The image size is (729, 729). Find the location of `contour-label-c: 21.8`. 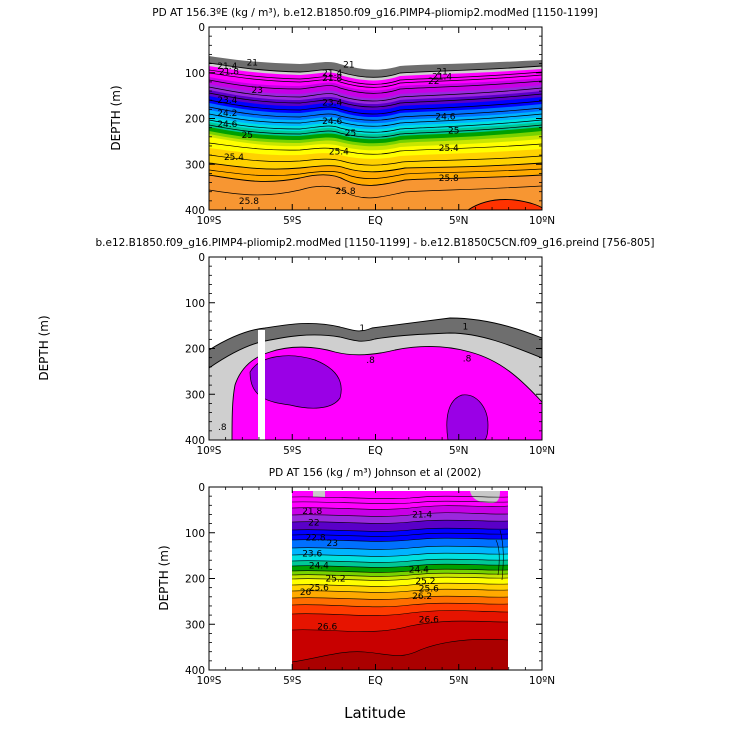

contour-label-c: 21.8 is located at coordinates (312, 512).